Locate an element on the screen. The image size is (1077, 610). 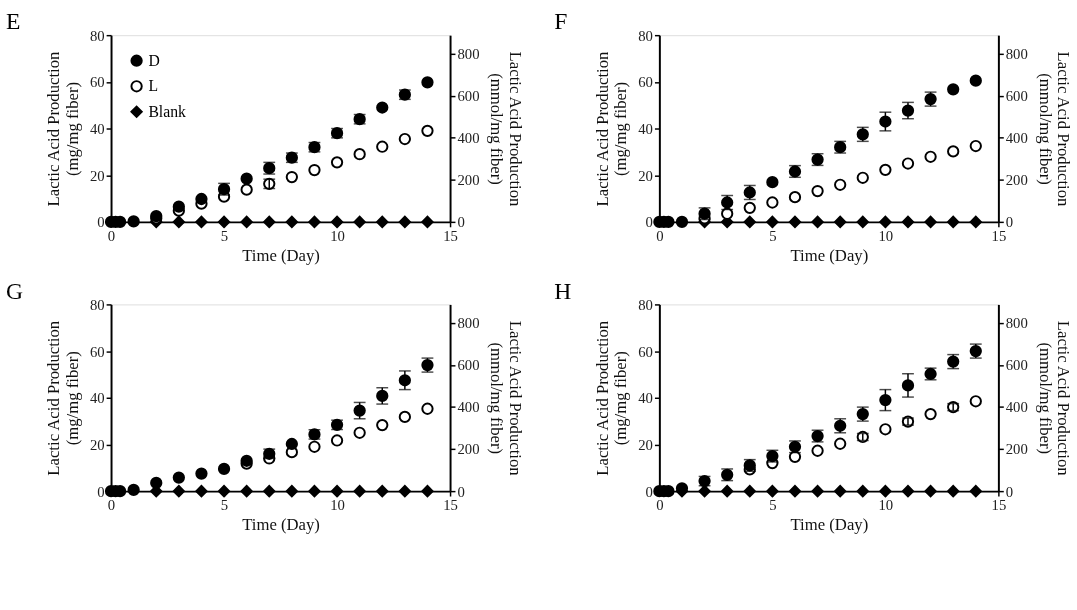
legend-label: L is located at coordinates (153, 86).